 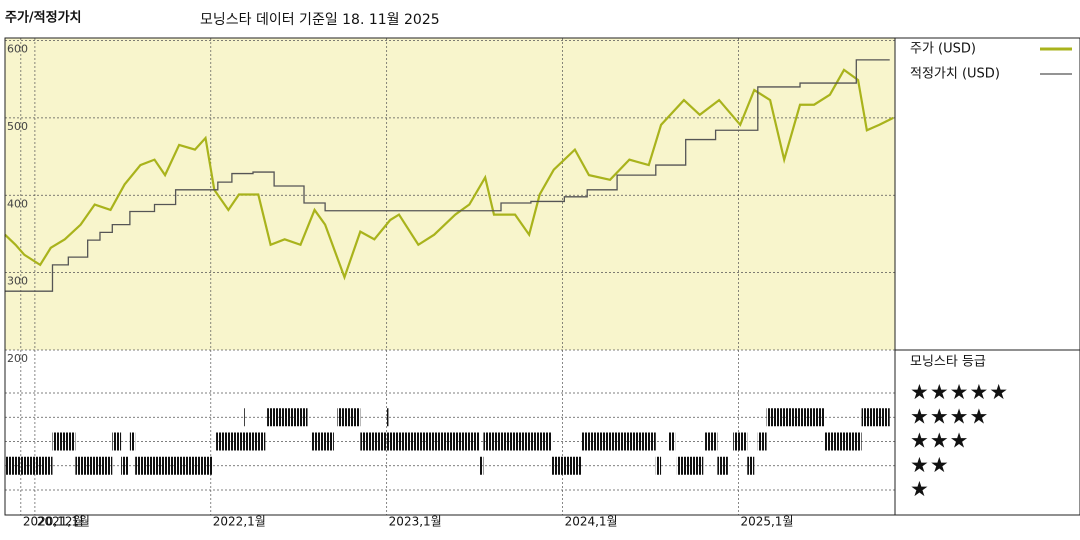 What do you see at coordinates (320, 20) in the screenshot?
I see `chart-subtitle: 모닝스타 데이터 기준일 18. 11월 2025` at bounding box center [320, 20].